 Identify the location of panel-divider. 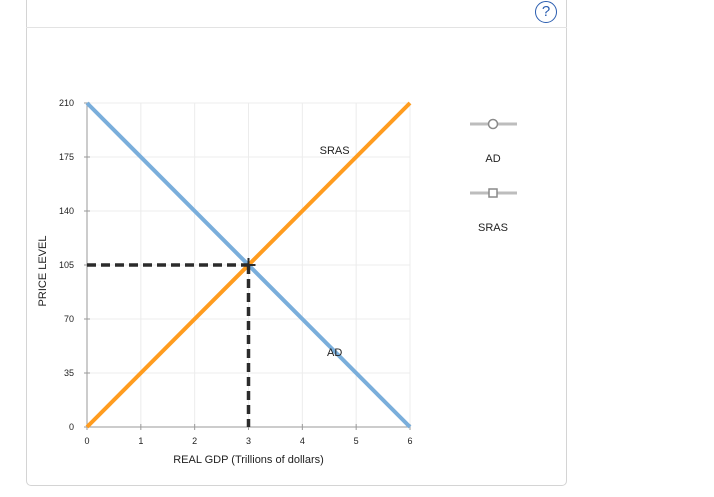
(296, 27).